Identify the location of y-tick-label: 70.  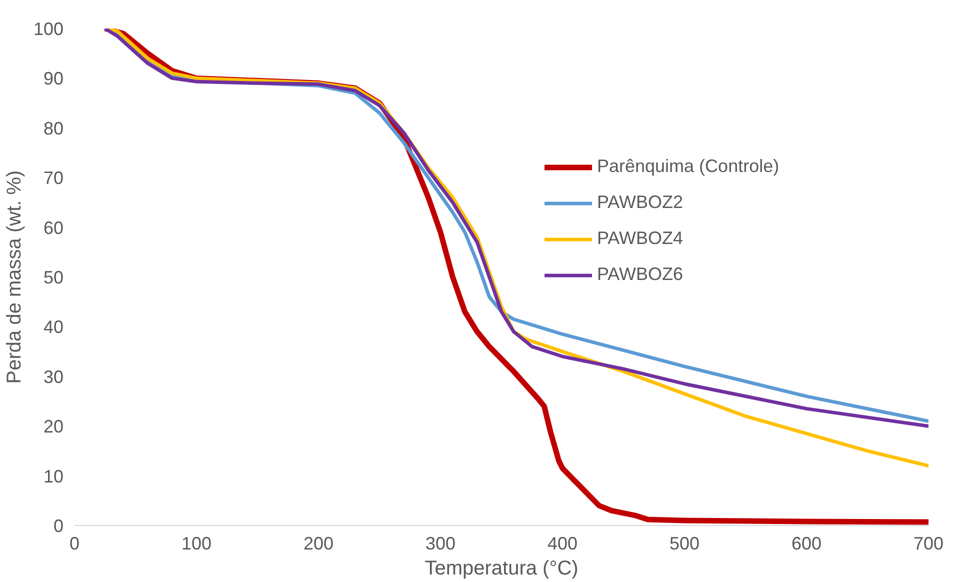
(53, 178).